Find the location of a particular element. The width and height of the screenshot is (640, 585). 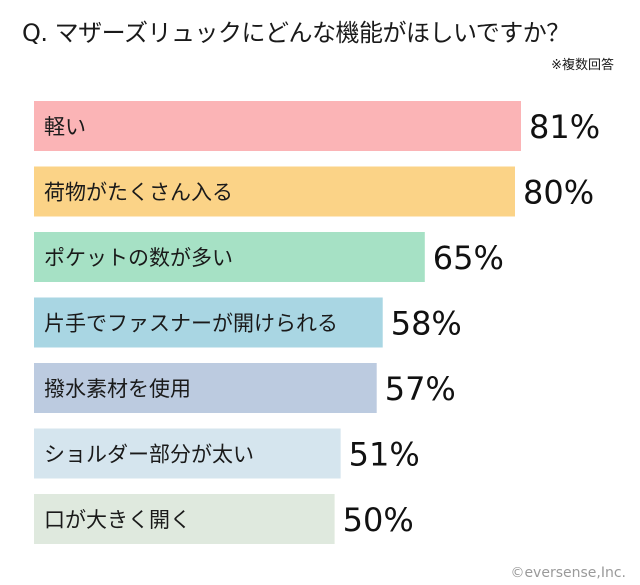

category-label: 軽い is located at coordinates (65, 127).